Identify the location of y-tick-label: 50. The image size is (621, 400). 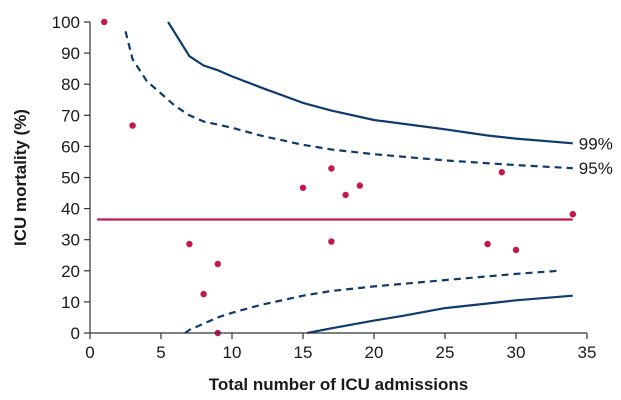
(70, 178).